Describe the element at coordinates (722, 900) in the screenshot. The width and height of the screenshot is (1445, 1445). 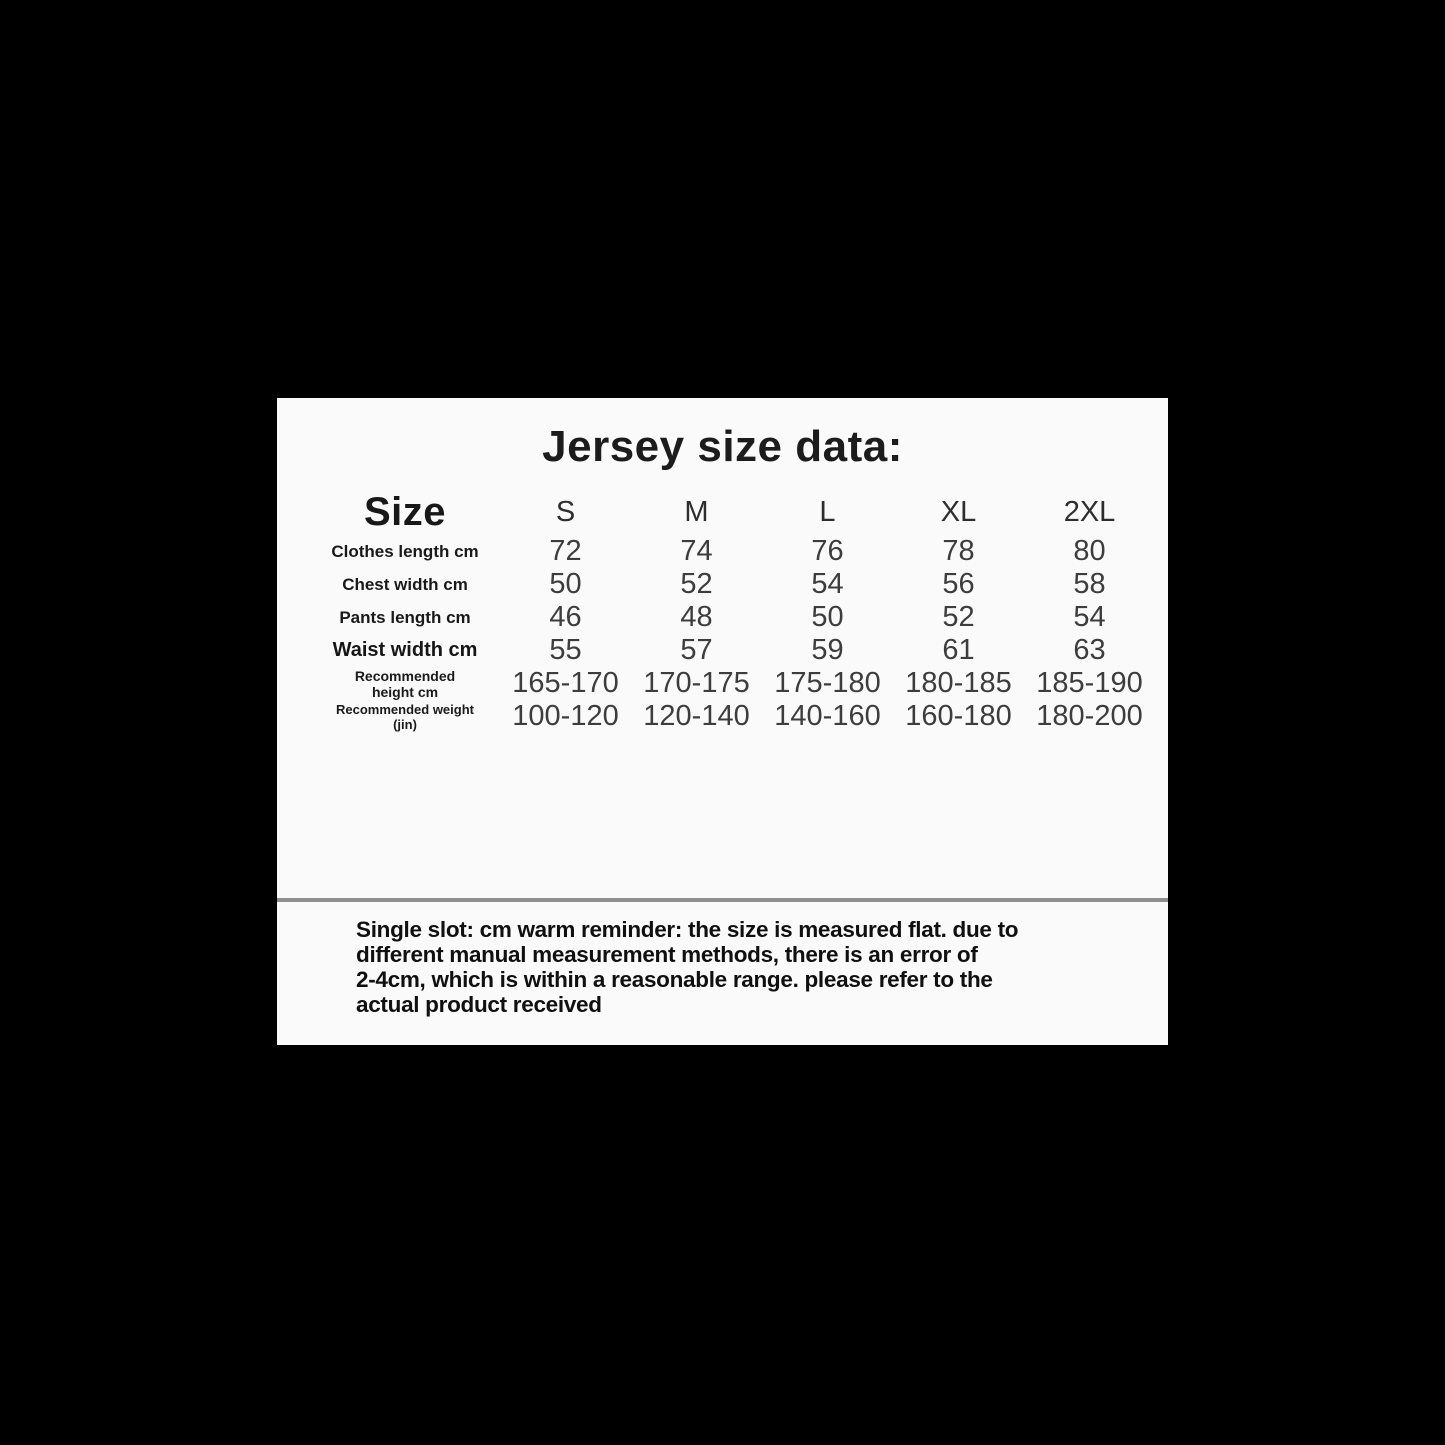
I see `horizontal-divider` at that location.